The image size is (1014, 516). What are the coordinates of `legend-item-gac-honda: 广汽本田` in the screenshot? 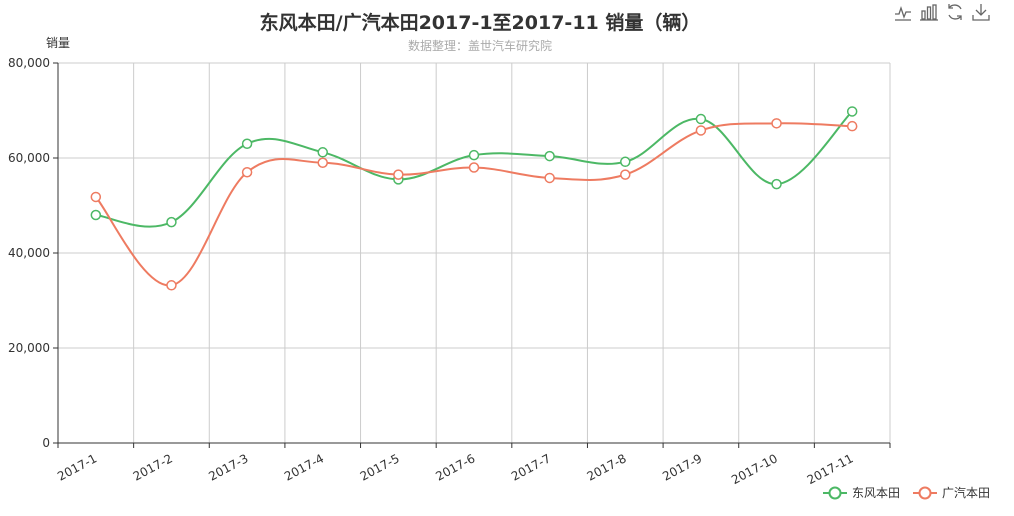 It's located at (951, 492).